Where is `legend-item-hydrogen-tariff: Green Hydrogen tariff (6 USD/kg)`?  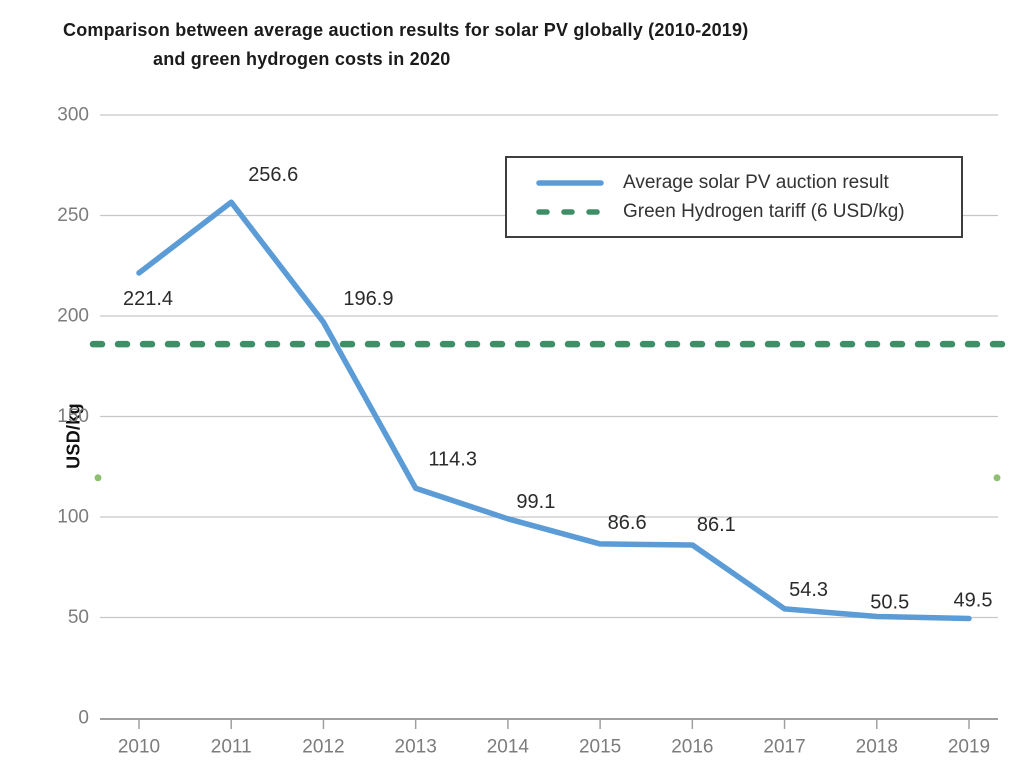
legend-item-hydrogen-tariff: Green Hydrogen tariff (6 USD/kg) is located at coordinates (748, 212).